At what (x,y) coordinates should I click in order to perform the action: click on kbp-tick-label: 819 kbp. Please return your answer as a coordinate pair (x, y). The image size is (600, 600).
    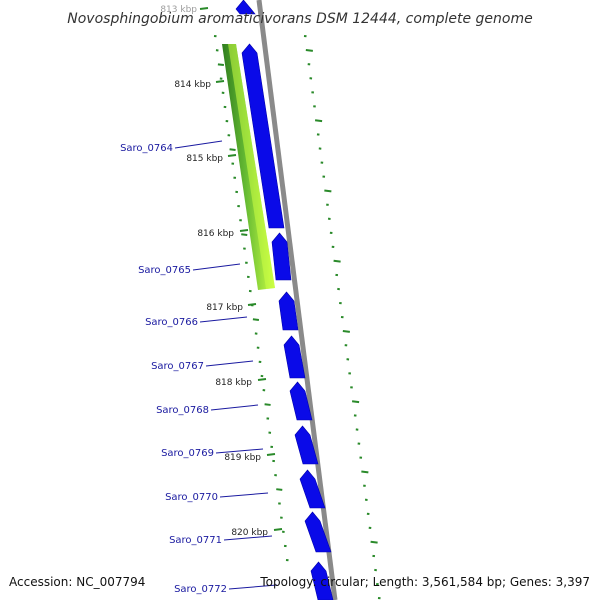
    Looking at the image, I should click on (242, 458).